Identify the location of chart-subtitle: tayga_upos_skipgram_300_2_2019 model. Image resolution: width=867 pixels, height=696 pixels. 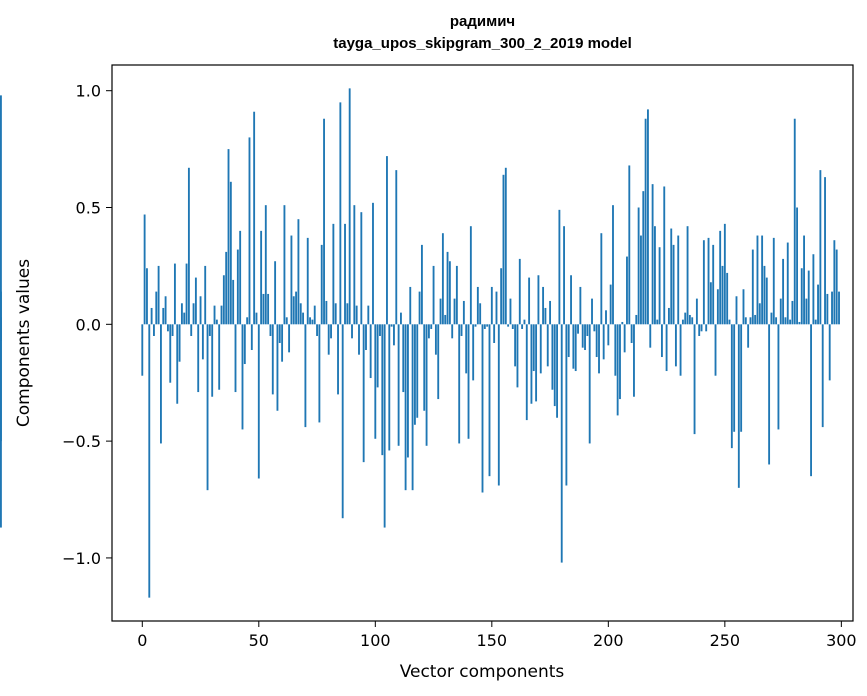
(482, 43).